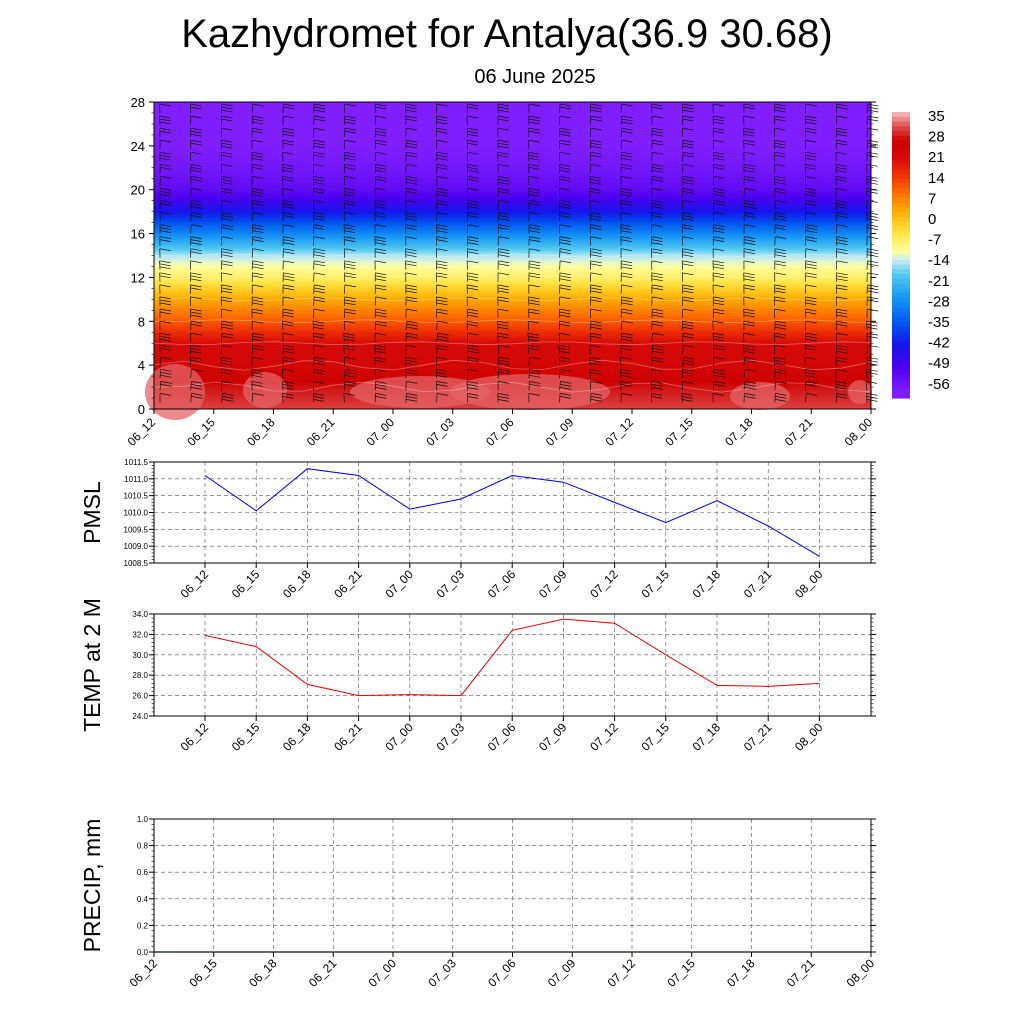  What do you see at coordinates (932, 219) in the screenshot?
I see `colorbar-label: 0` at bounding box center [932, 219].